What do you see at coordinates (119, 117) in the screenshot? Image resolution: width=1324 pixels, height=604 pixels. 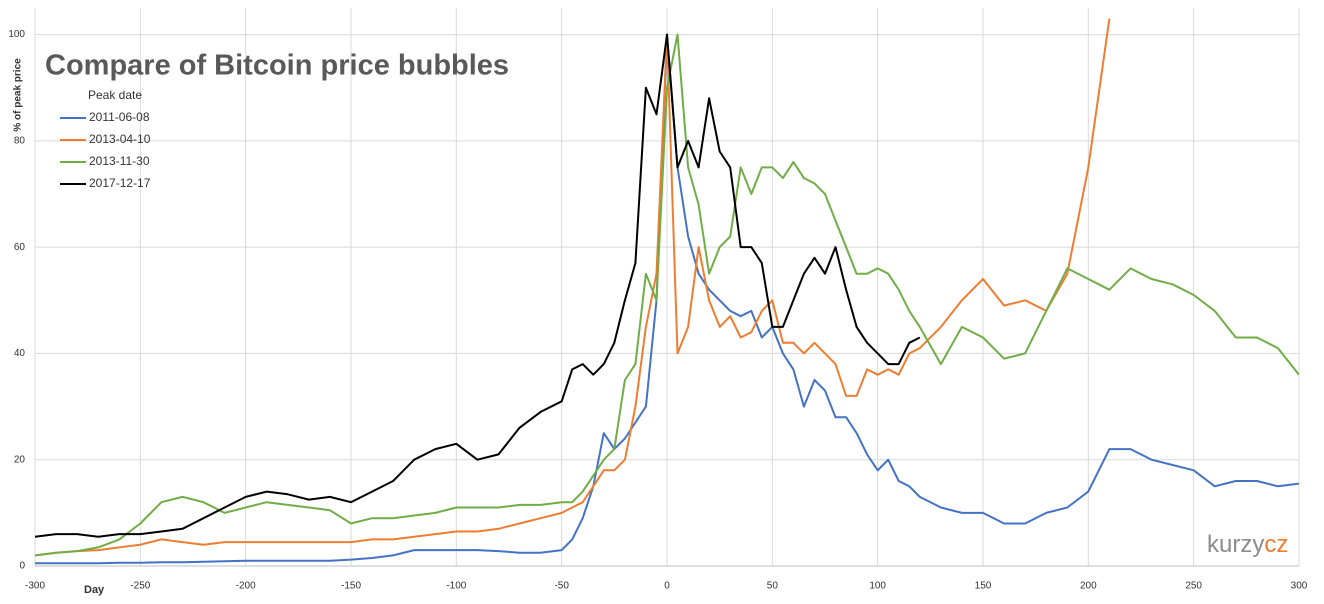 I see `legend-label: 2011-06-08` at bounding box center [119, 117].